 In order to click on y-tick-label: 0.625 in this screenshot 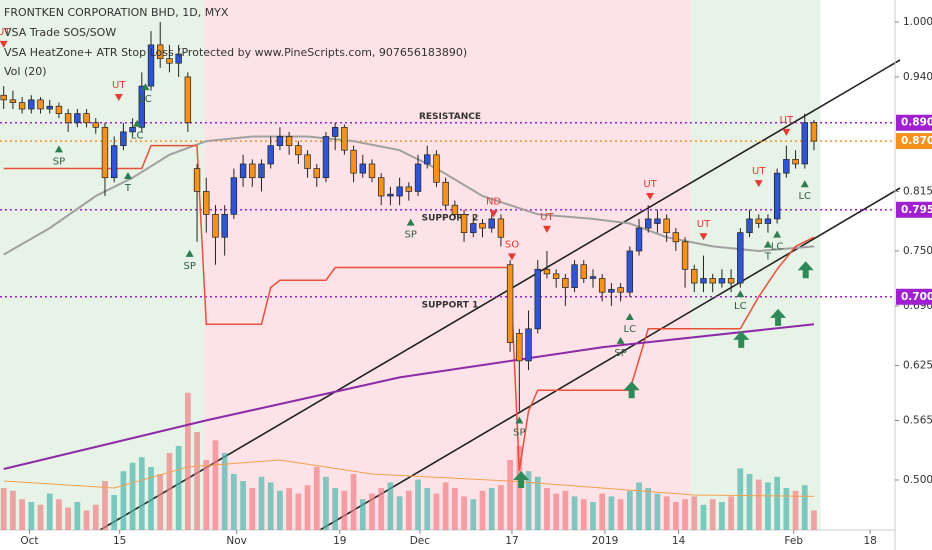, I will do `click(917, 365)`.